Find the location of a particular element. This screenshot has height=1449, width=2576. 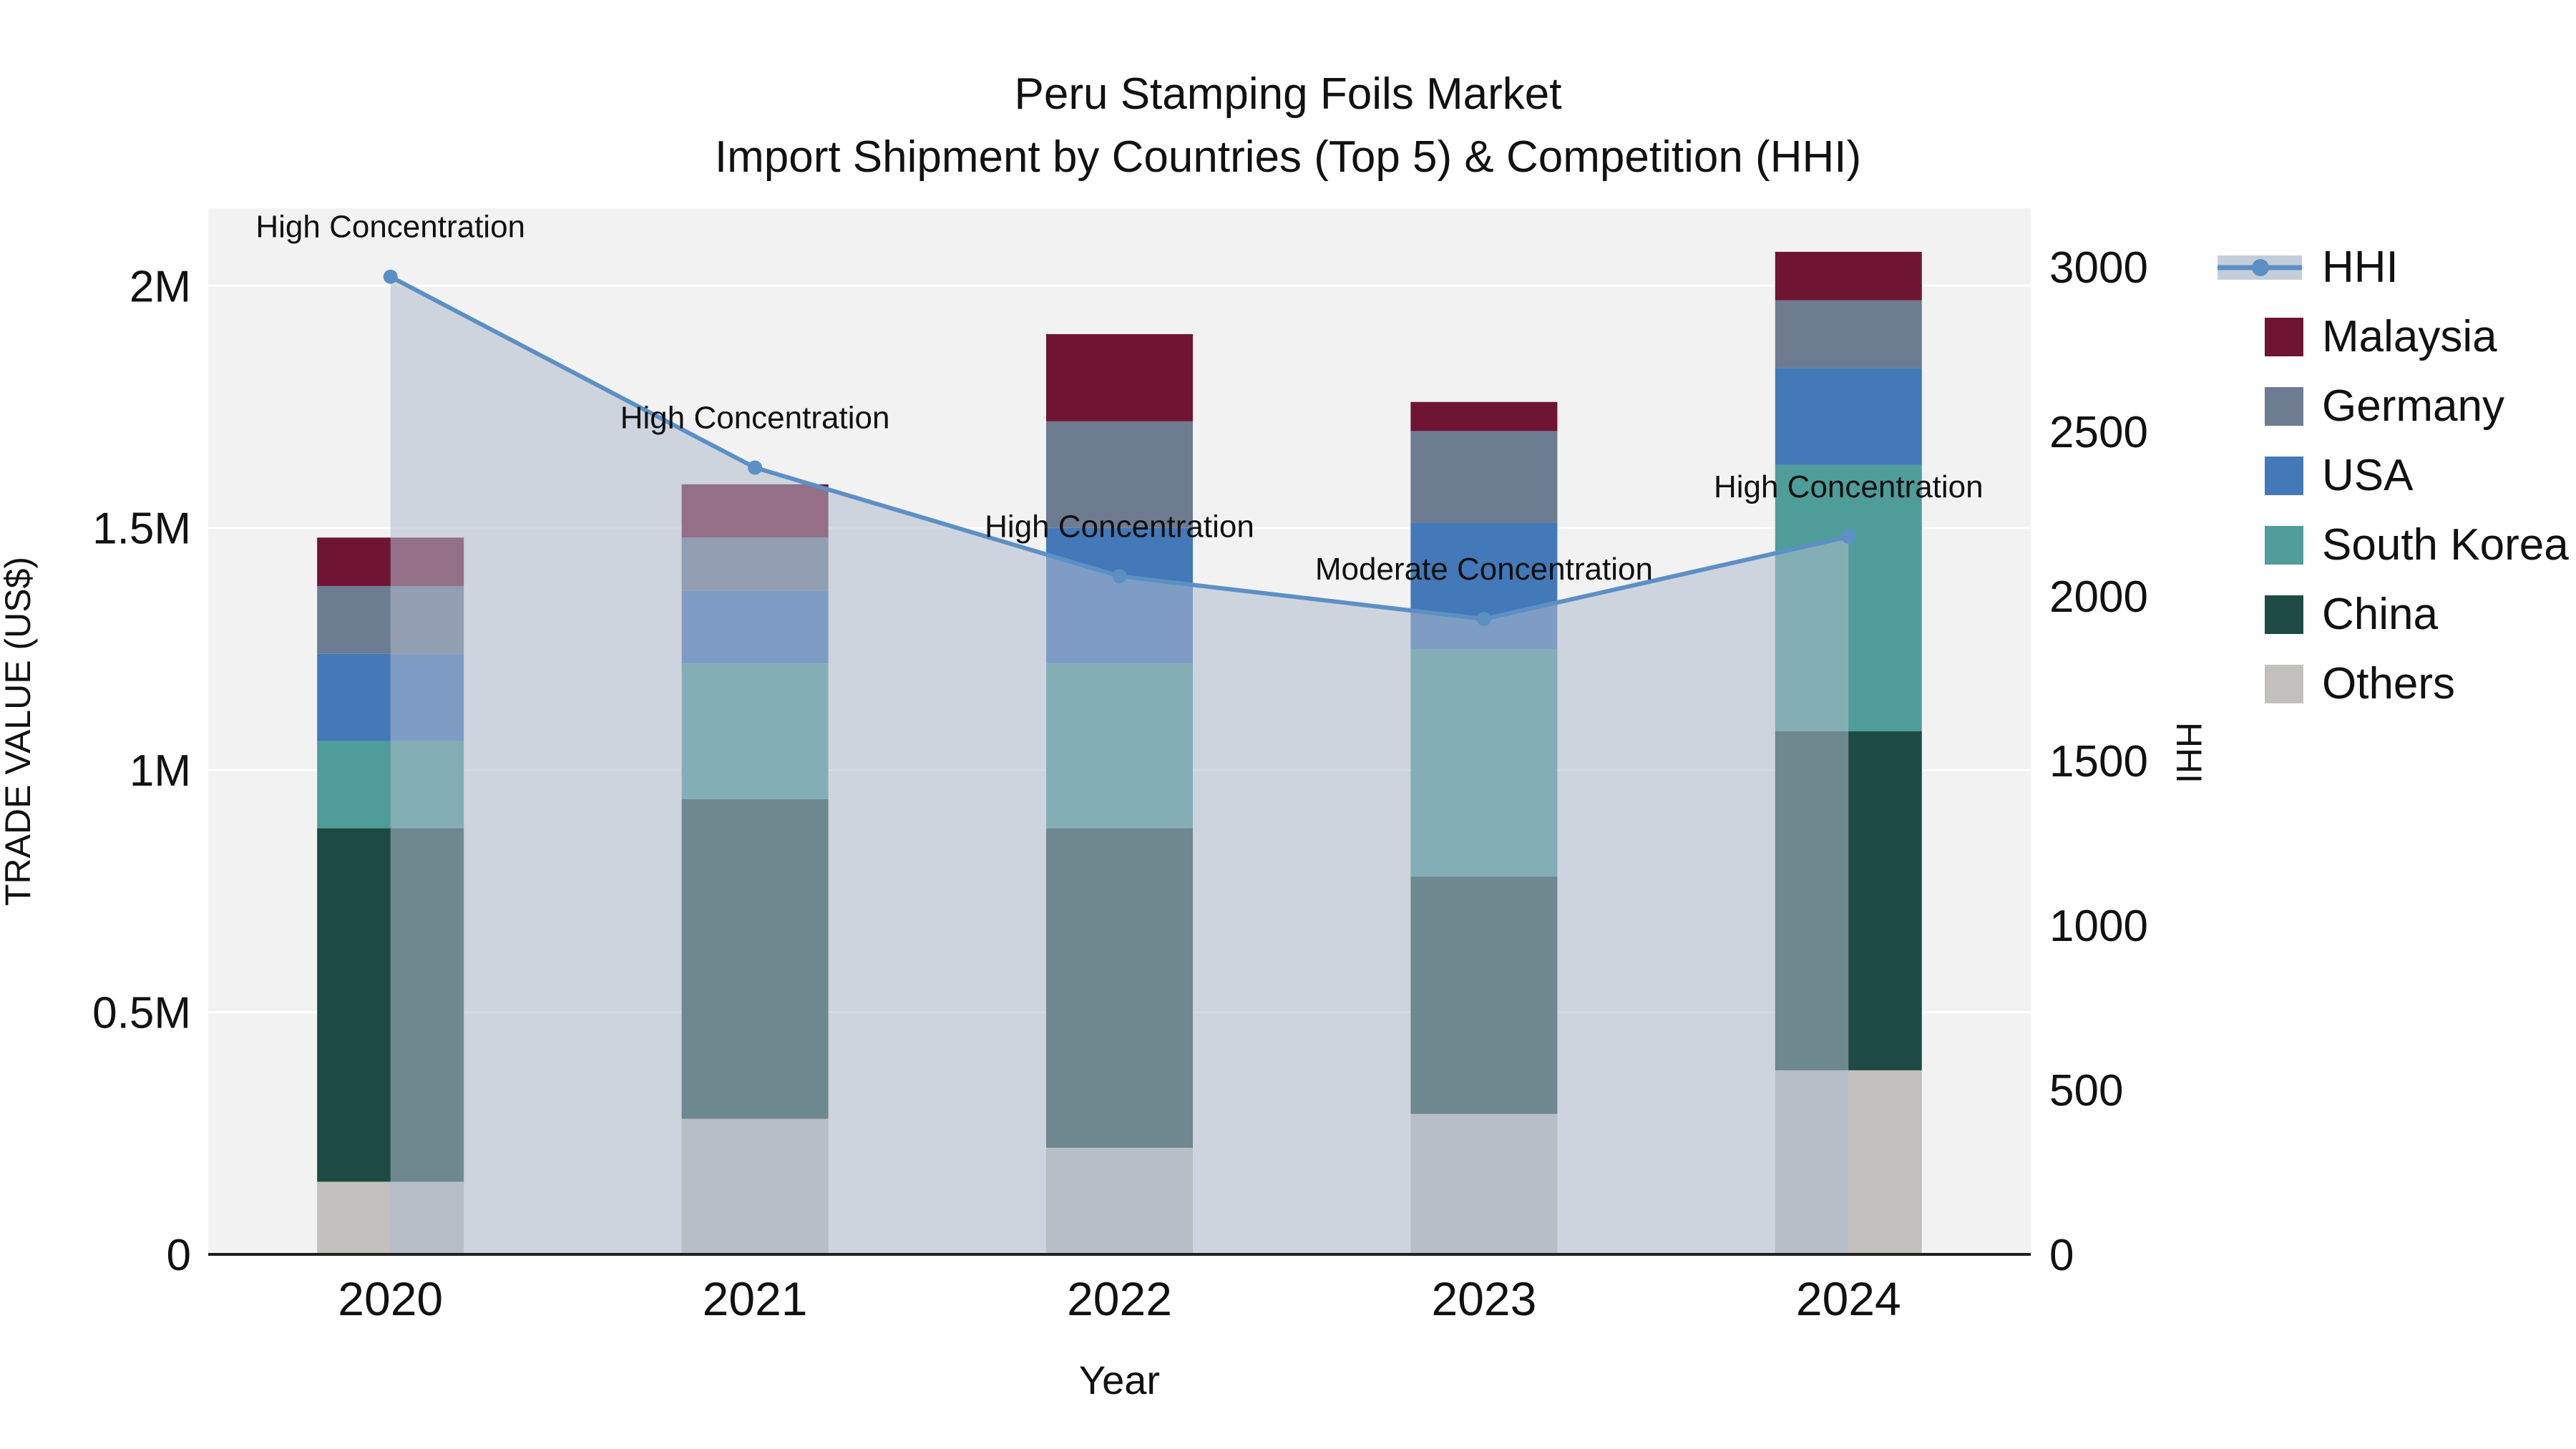

bar-segment-germany-2022 is located at coordinates (1119, 474).